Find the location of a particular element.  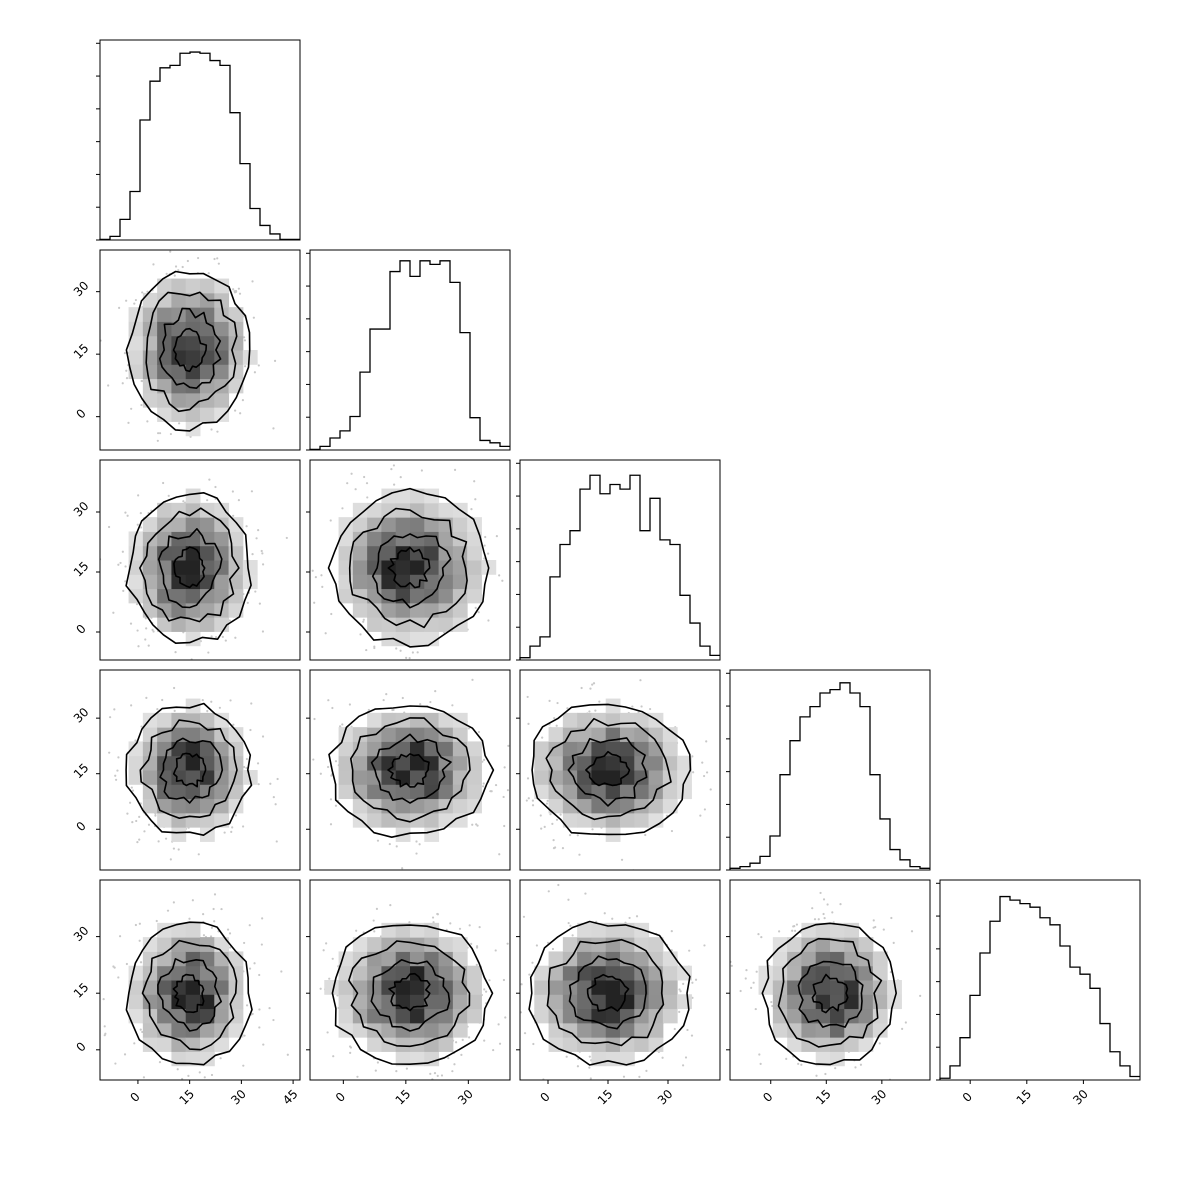

pair-panel-content is located at coordinates (826, 985).